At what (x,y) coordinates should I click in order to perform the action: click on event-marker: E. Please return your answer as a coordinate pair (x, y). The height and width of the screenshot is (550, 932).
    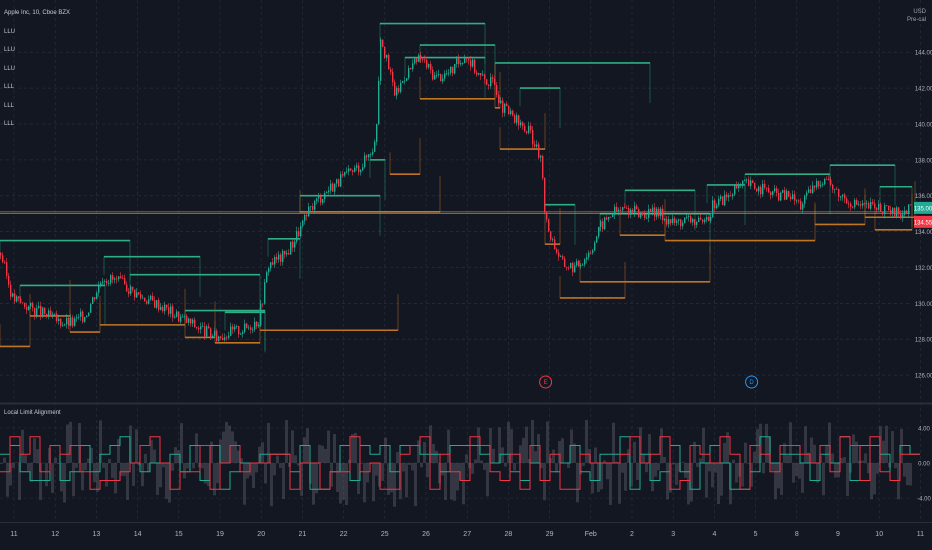
    Looking at the image, I should click on (546, 382).